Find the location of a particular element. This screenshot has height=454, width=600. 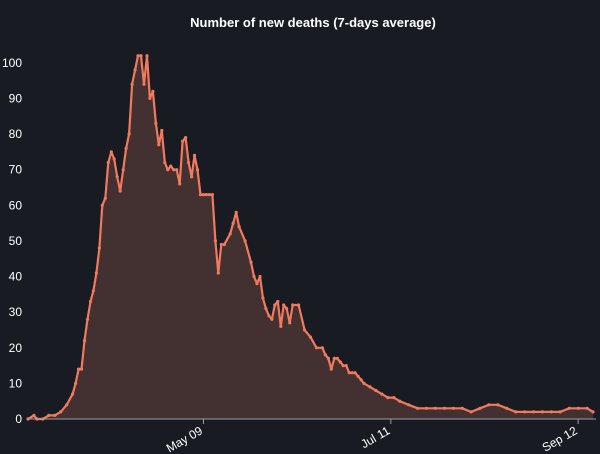

y-tick-label: 90 is located at coordinates (16, 98).